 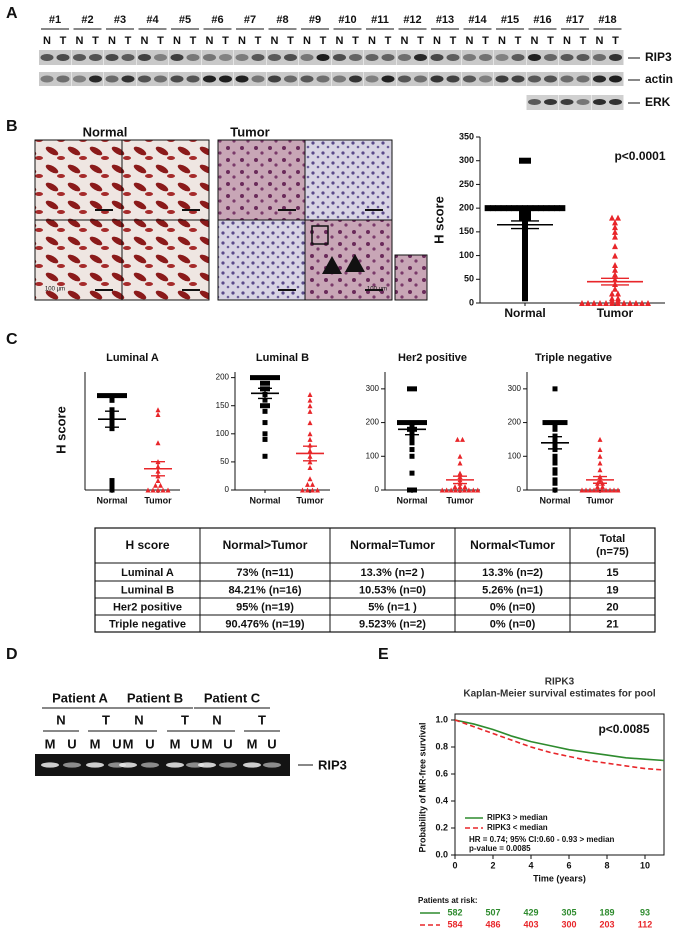 What do you see at coordinates (392, 590) in the screenshot?
I see `table-cell: 10.53% (n=0)` at bounding box center [392, 590].